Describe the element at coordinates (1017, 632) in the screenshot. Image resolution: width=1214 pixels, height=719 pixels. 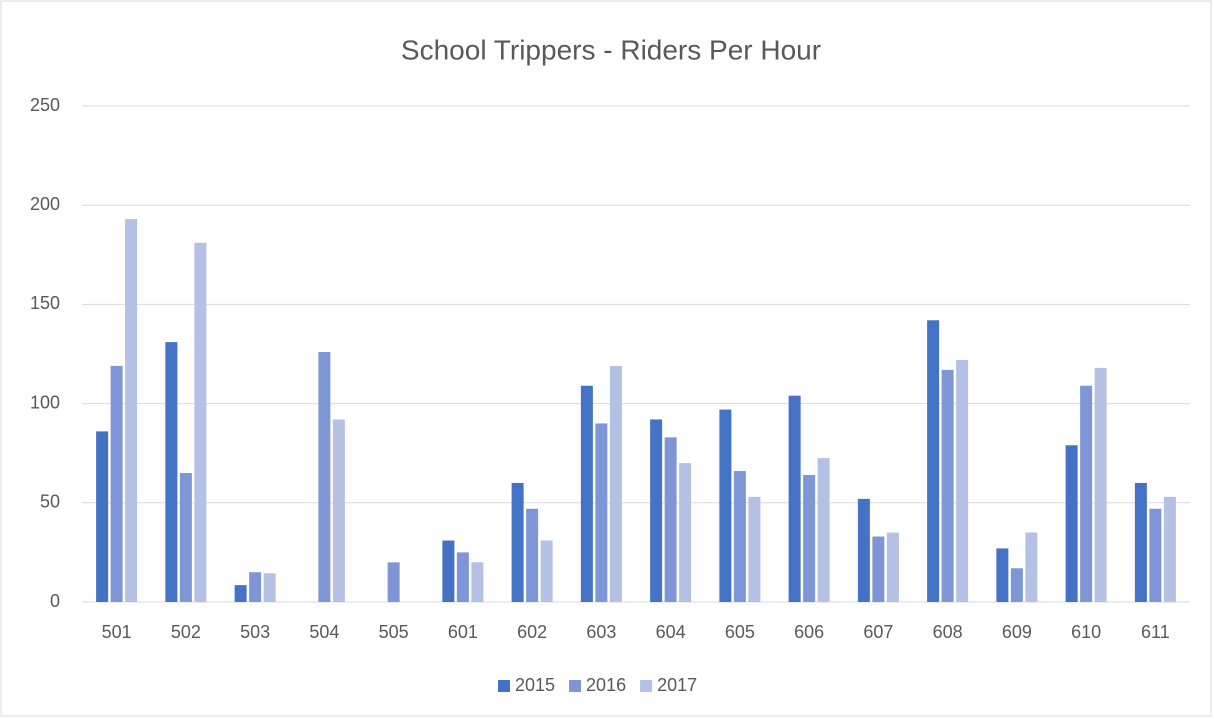
I see `x-tick-label: 609` at that location.